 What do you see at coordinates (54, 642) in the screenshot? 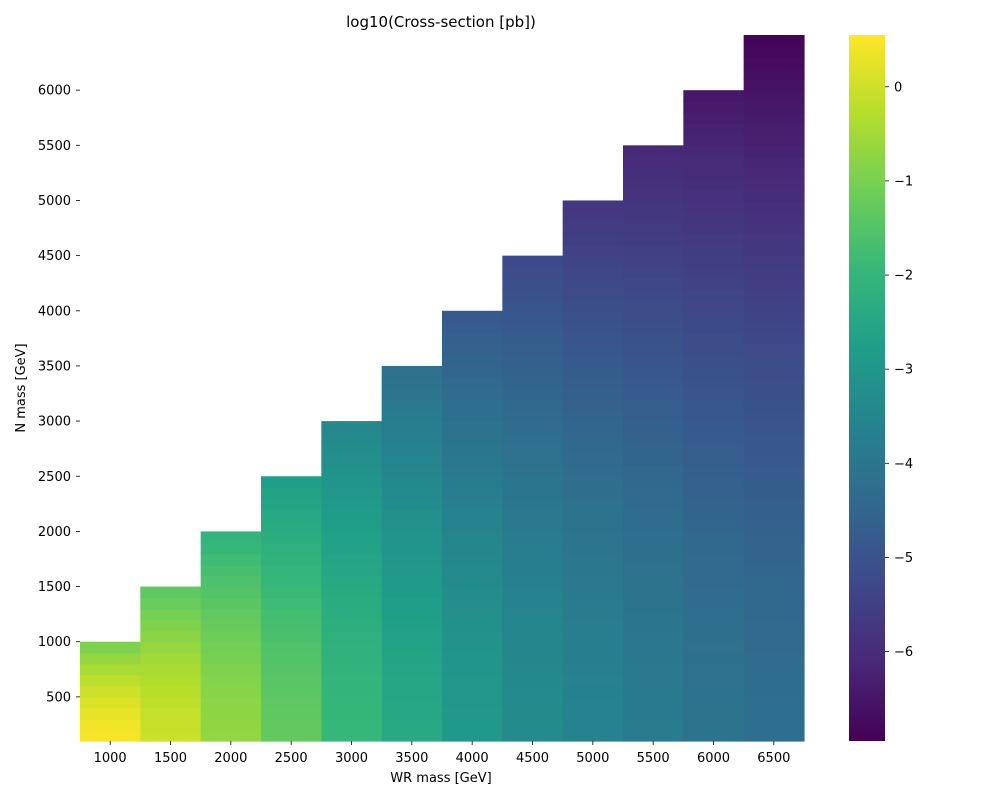
I see `y-tick-label: 1000` at bounding box center [54, 642].